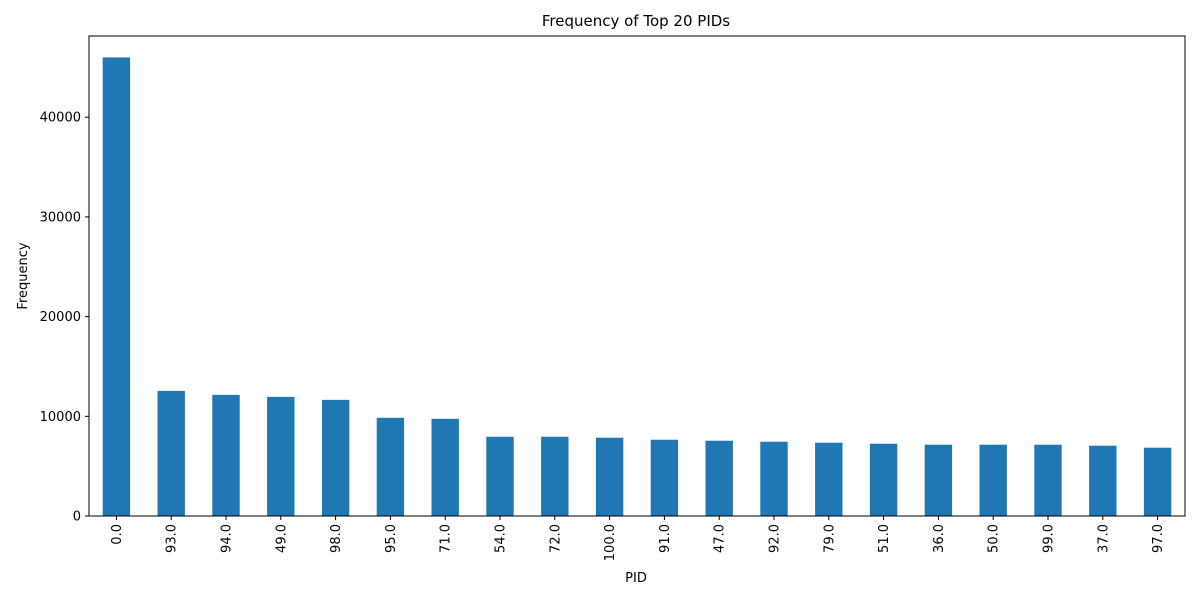 Image resolution: width=1200 pixels, height=600 pixels. What do you see at coordinates (1048, 480) in the screenshot?
I see `bar-99.0` at bounding box center [1048, 480].